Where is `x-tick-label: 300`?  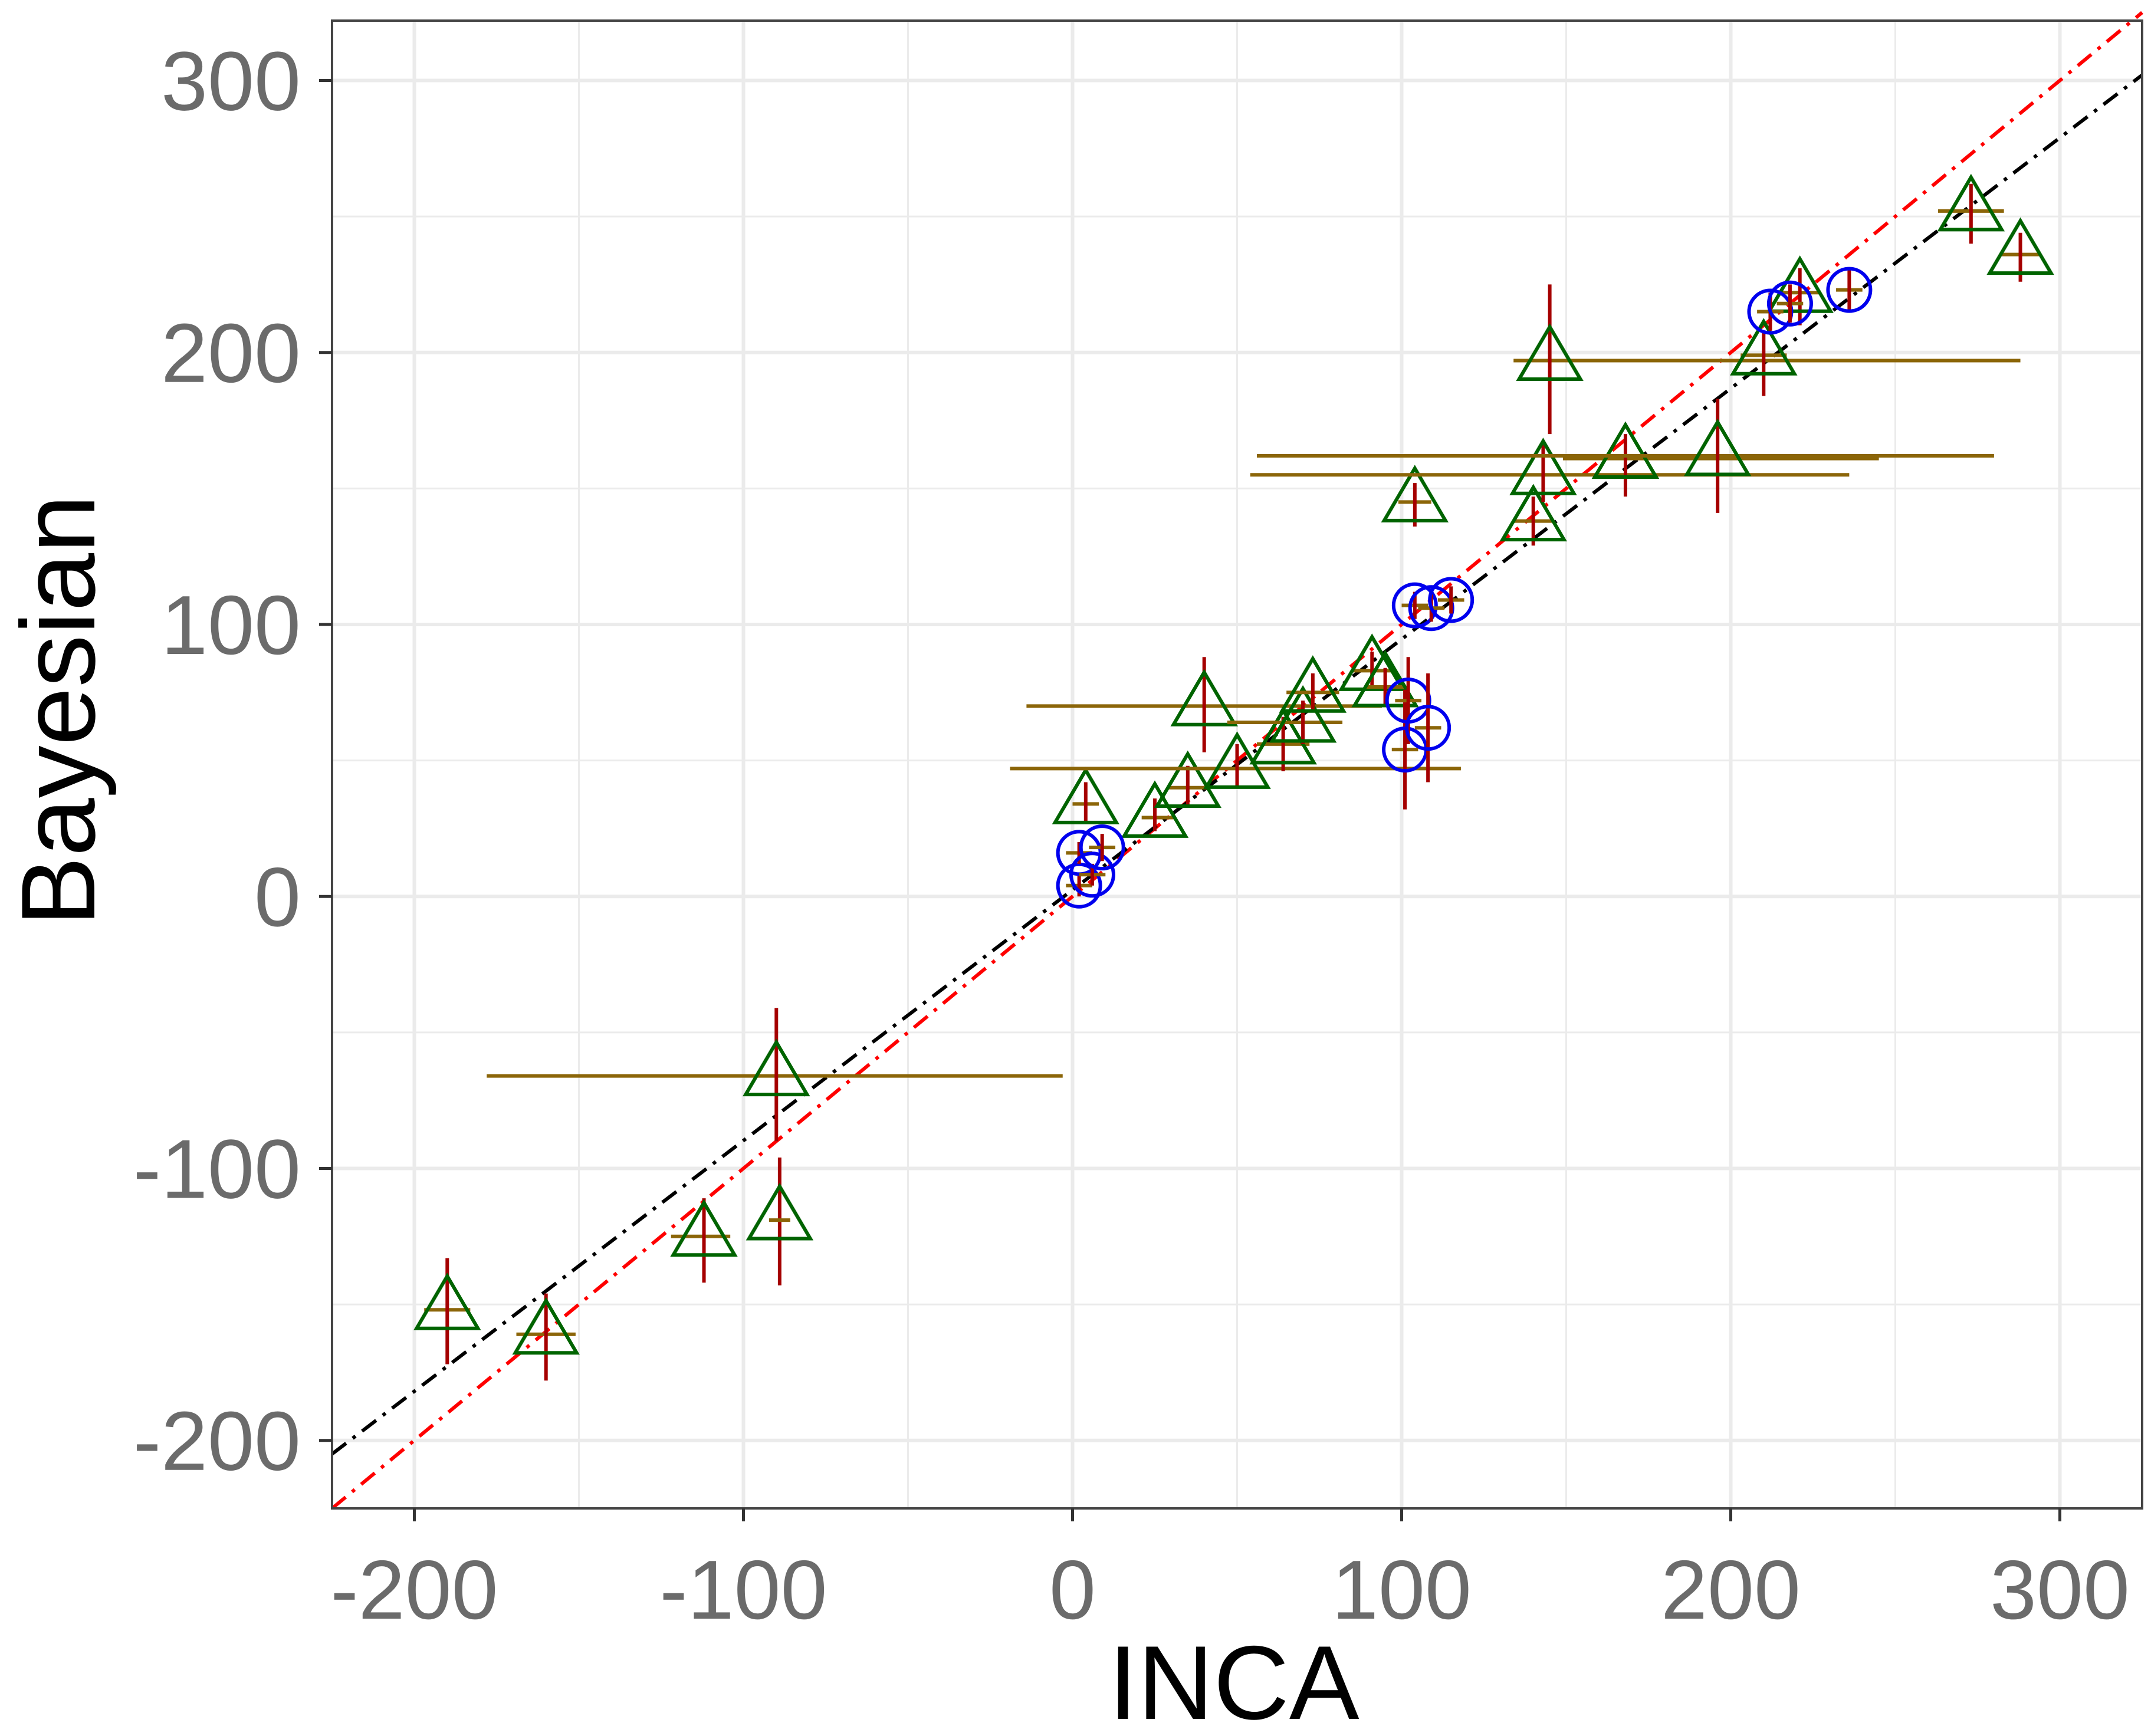 x-tick-label: 300 is located at coordinates (2060, 1590).